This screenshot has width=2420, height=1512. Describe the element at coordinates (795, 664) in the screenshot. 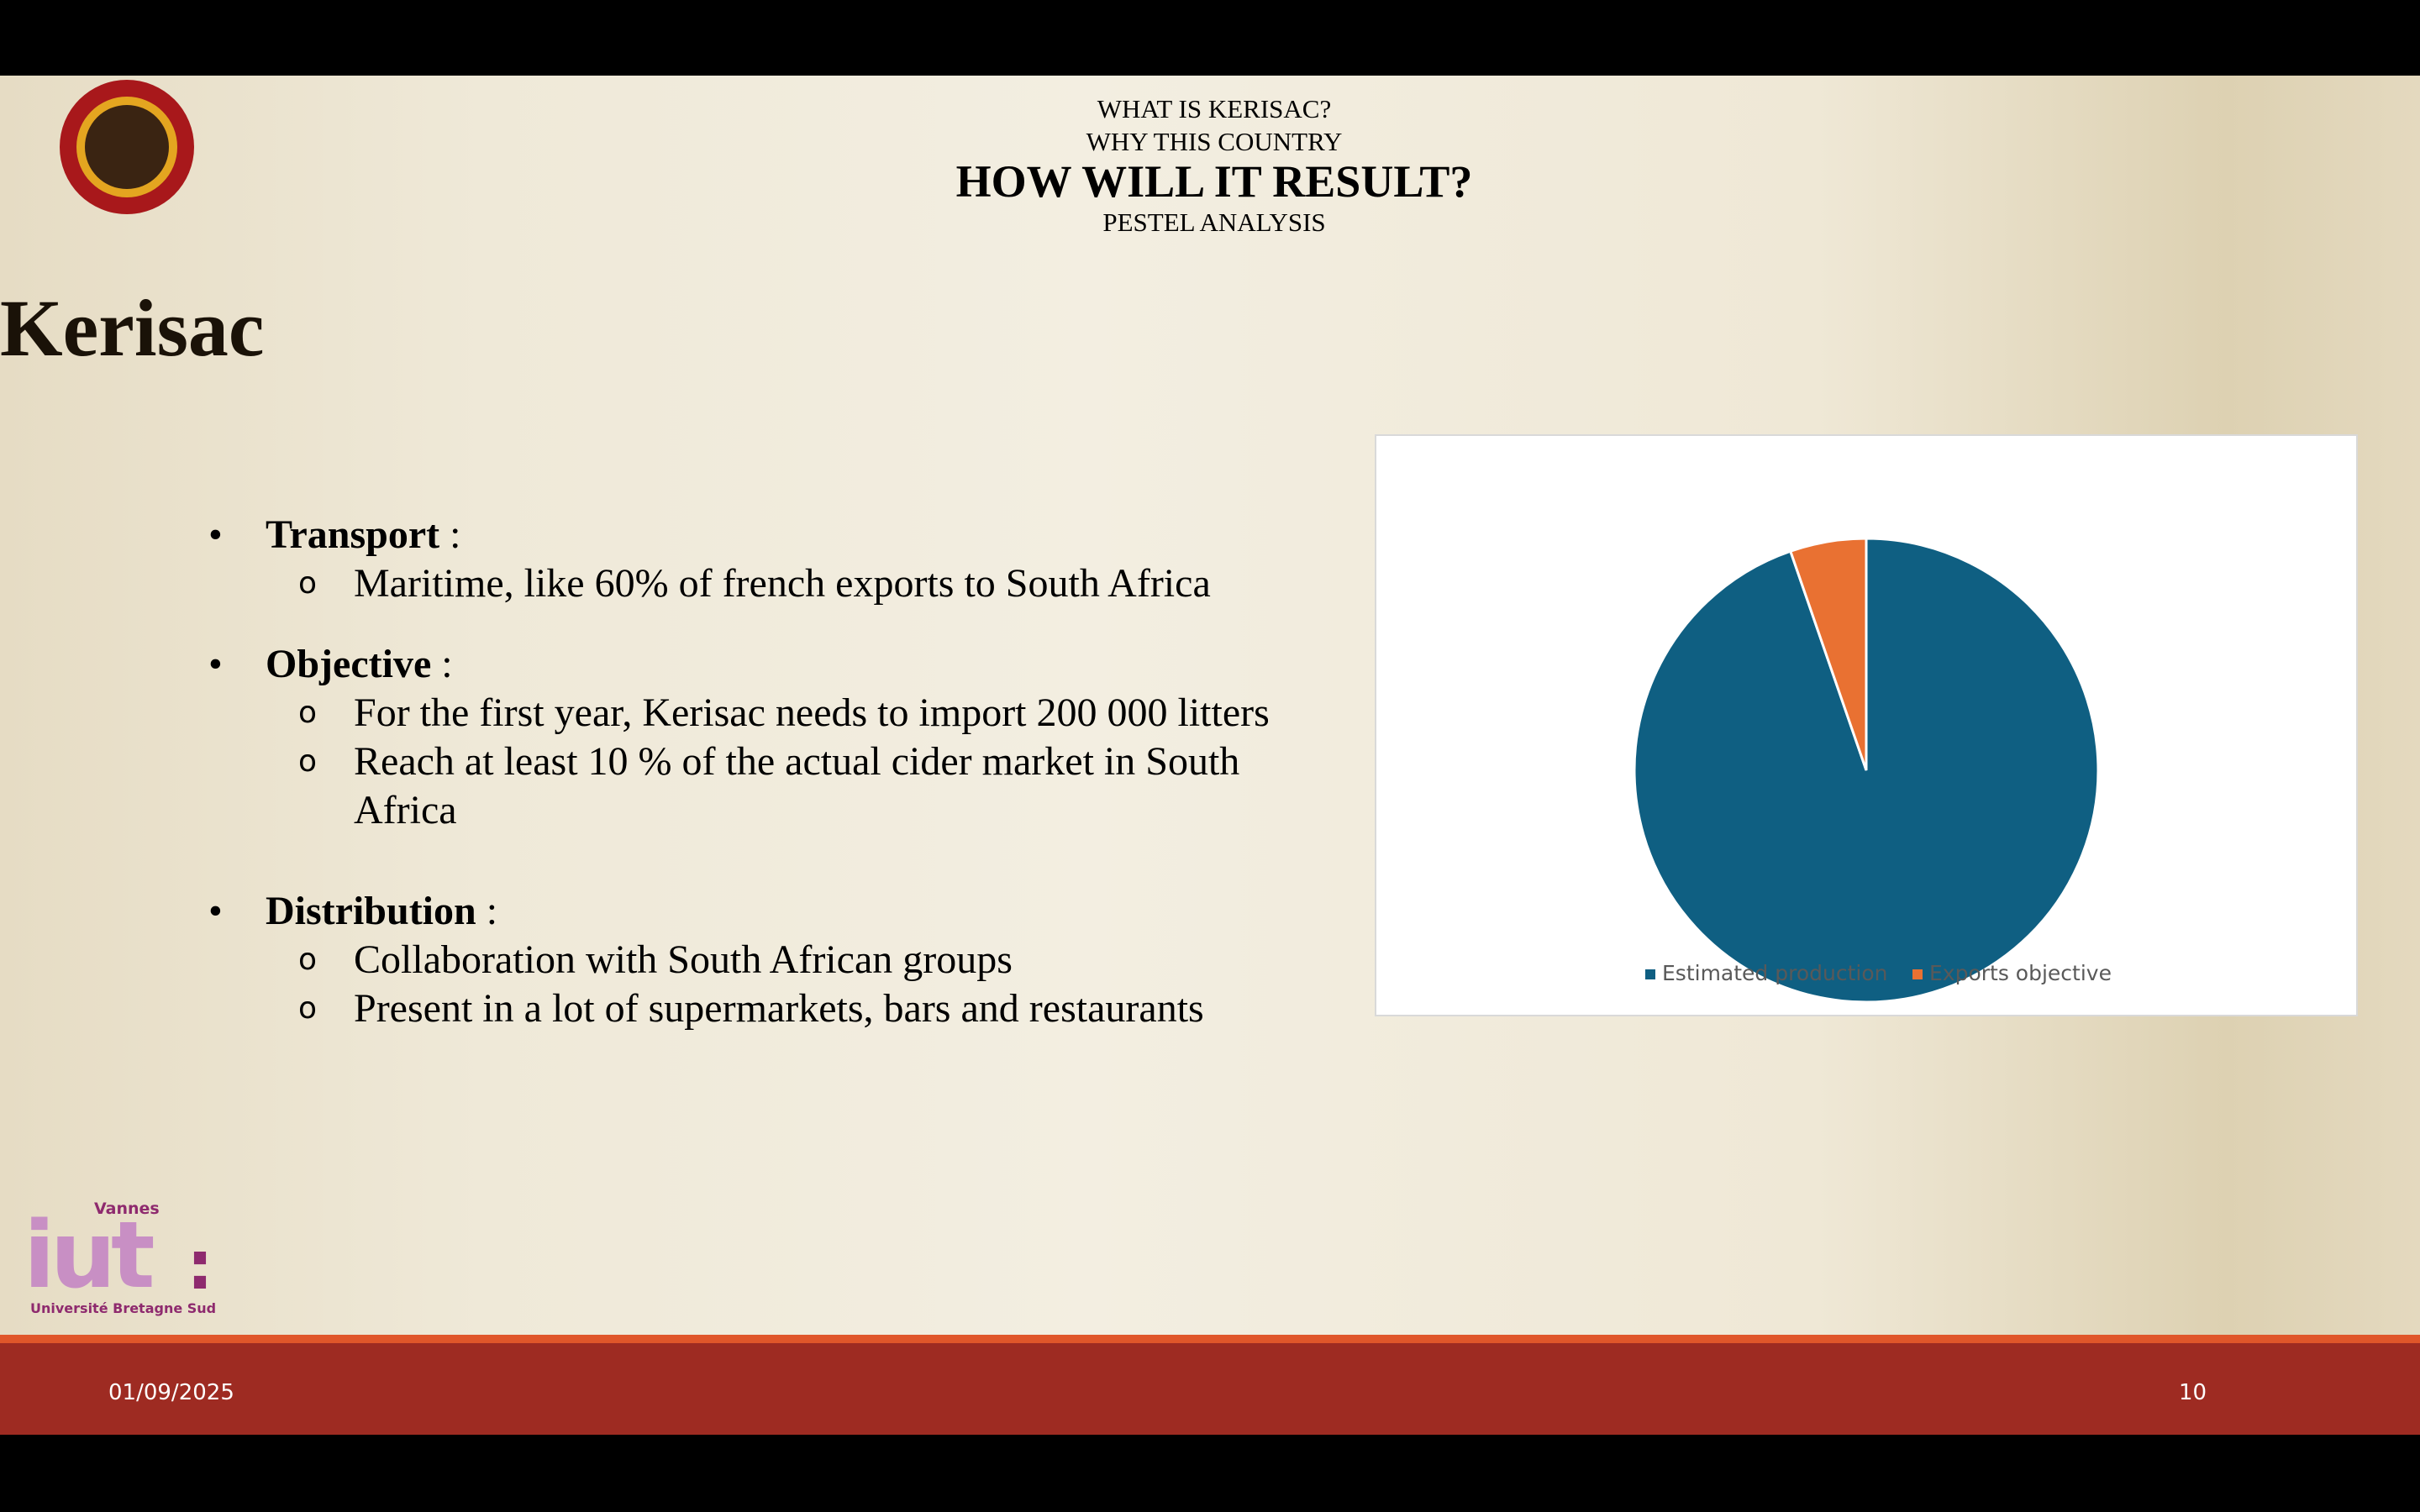

I see `bullet-heading-line: Objective :` at that location.